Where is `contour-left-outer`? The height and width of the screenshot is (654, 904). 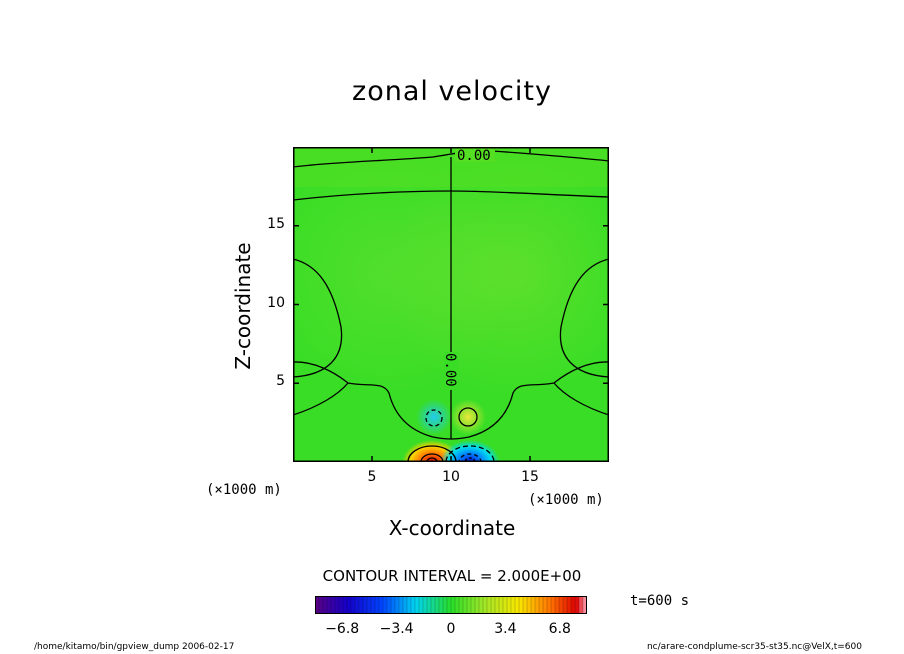 contour-left-outer is located at coordinates (318, 318).